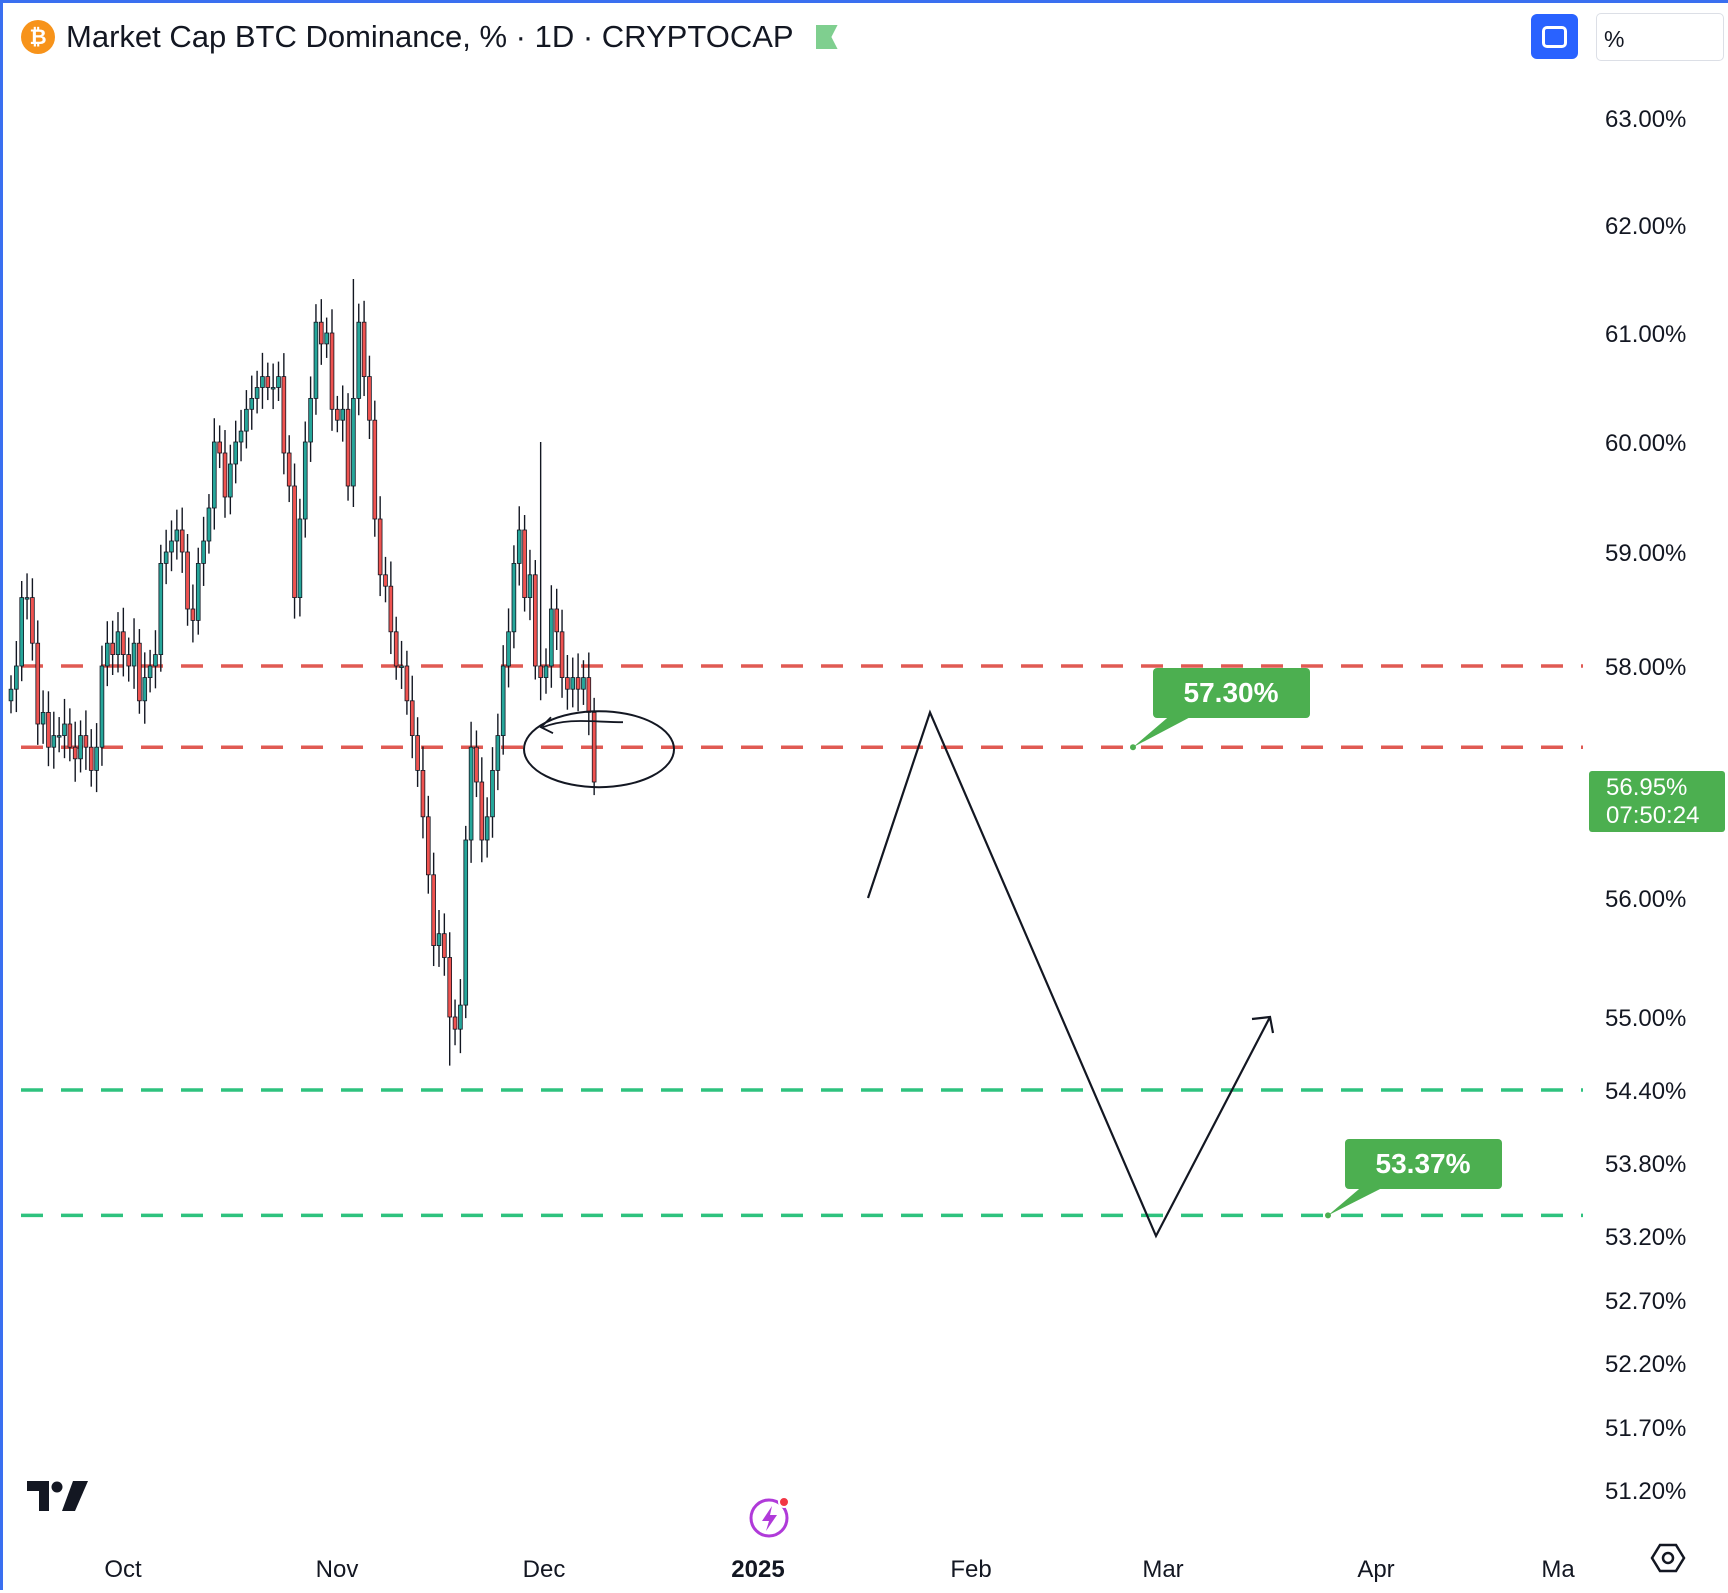 This screenshot has height=1593, width=1728. I want to click on y-tick-label: 51.70%, so click(1645, 1428).